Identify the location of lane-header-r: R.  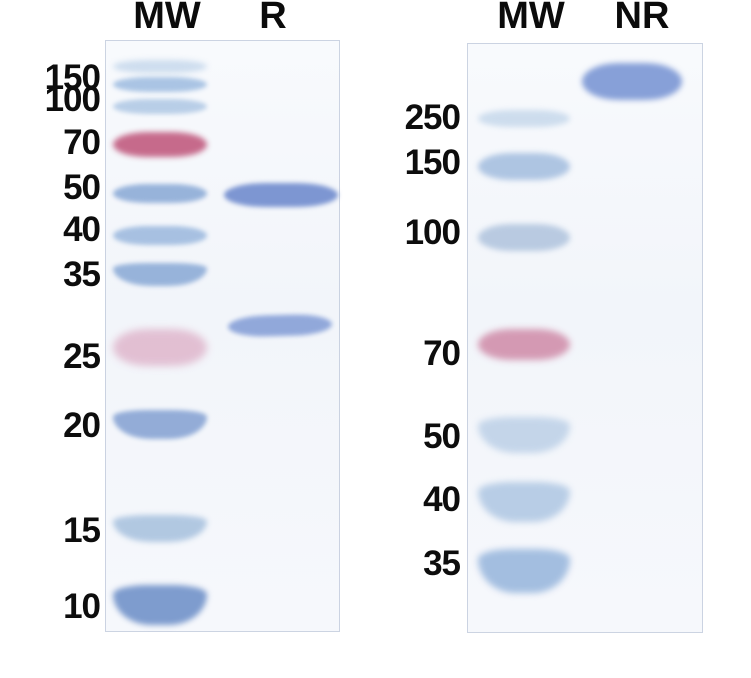
(273, 18).